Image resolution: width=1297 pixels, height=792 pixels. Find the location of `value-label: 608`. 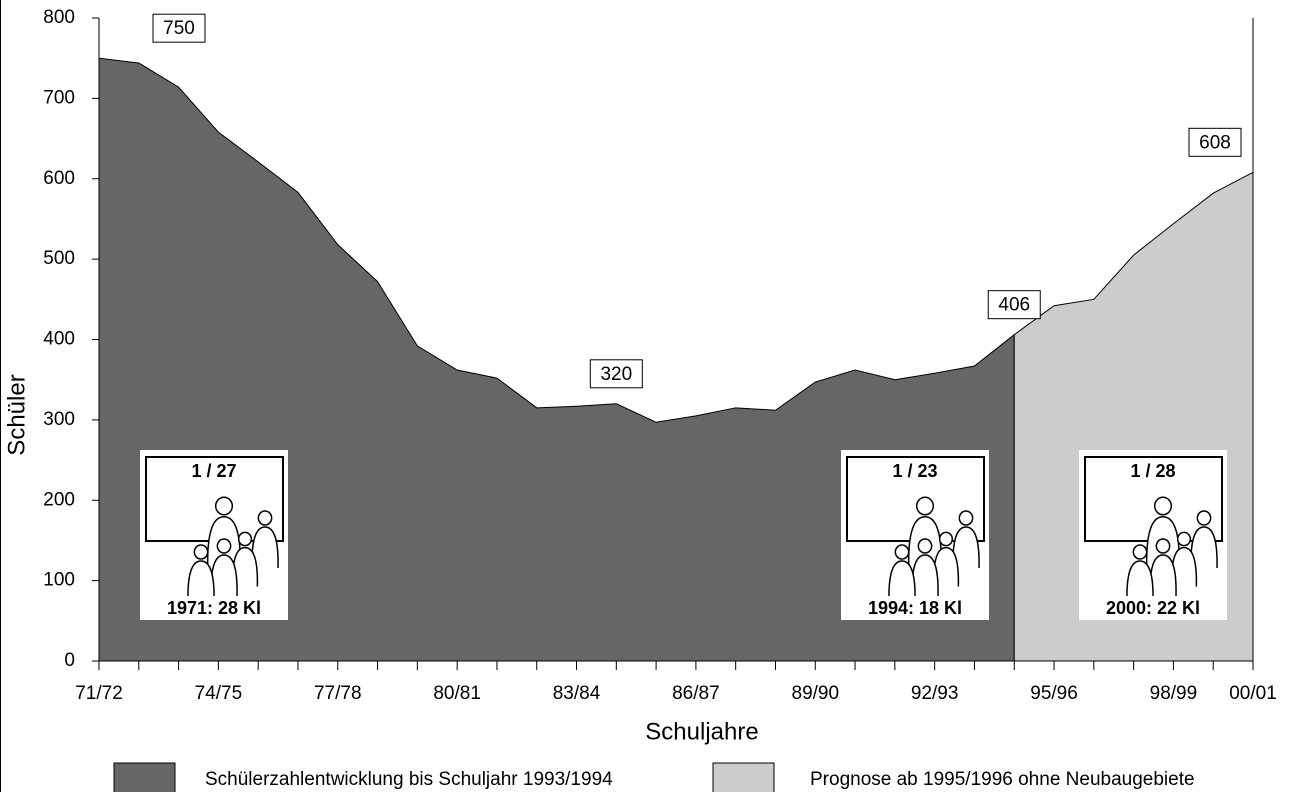

value-label: 608 is located at coordinates (1215, 142).